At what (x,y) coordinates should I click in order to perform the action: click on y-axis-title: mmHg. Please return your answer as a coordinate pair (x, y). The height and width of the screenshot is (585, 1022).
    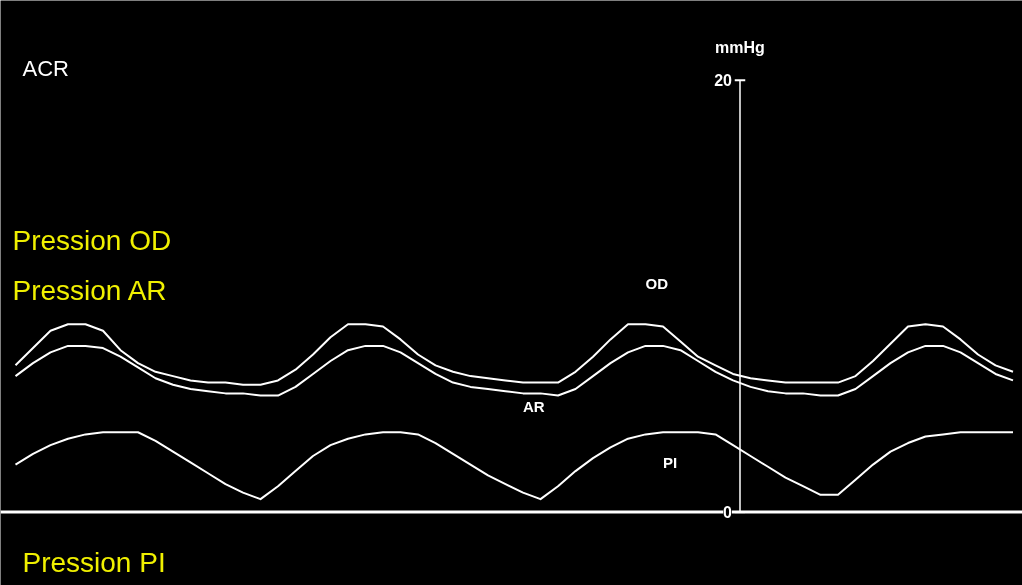
    Looking at the image, I should click on (740, 48).